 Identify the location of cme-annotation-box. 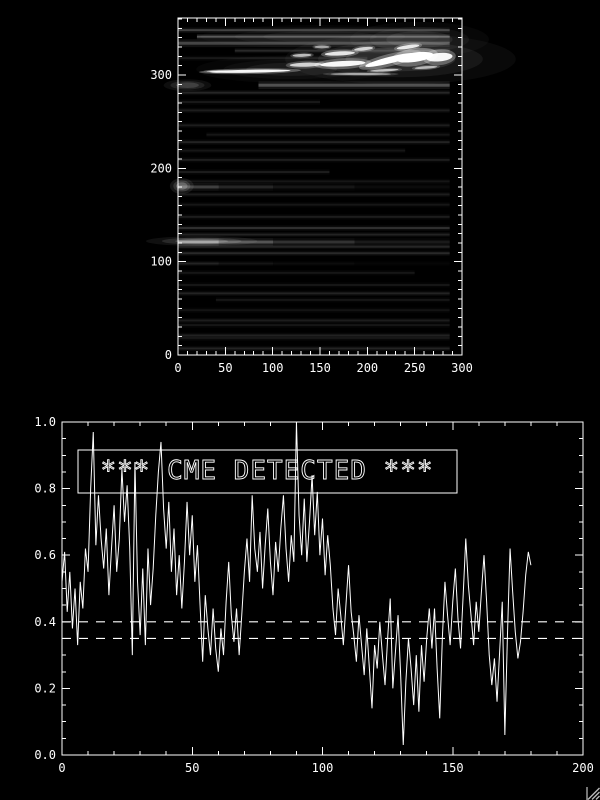
(267, 471).